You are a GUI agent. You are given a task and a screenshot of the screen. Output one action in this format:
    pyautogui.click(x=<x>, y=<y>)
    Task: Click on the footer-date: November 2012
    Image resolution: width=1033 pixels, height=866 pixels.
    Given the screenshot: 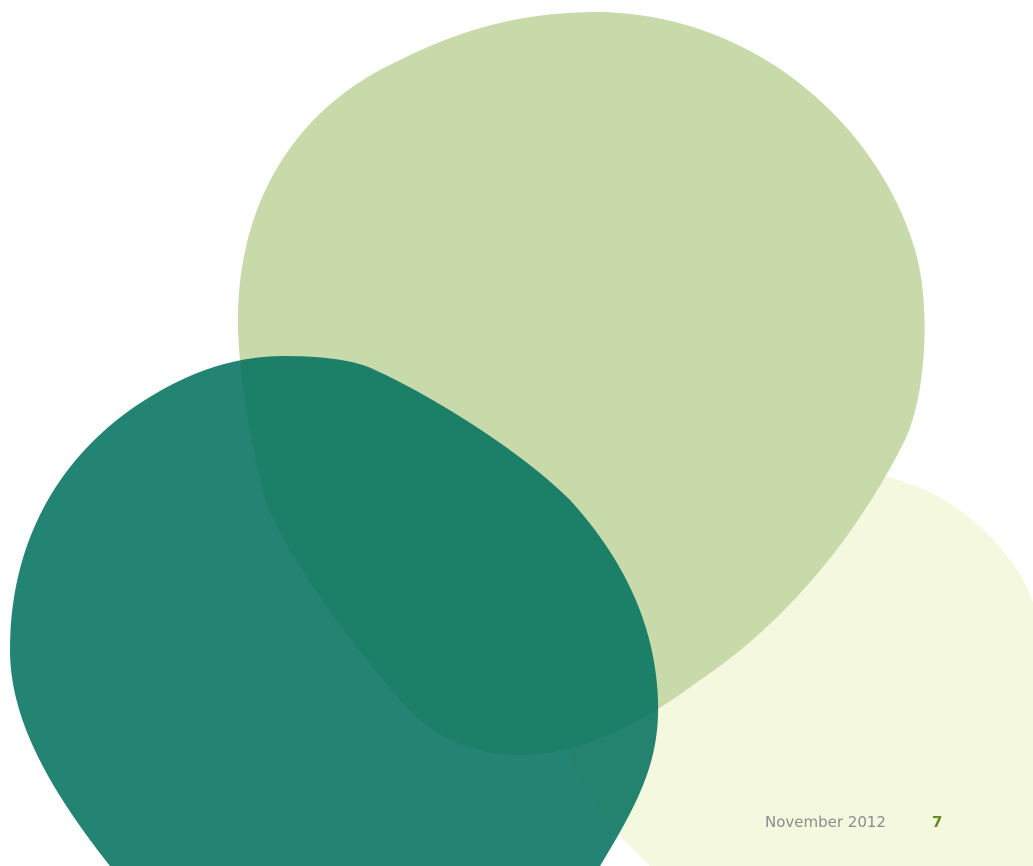 What is the action you would take?
    pyautogui.click(x=825, y=822)
    